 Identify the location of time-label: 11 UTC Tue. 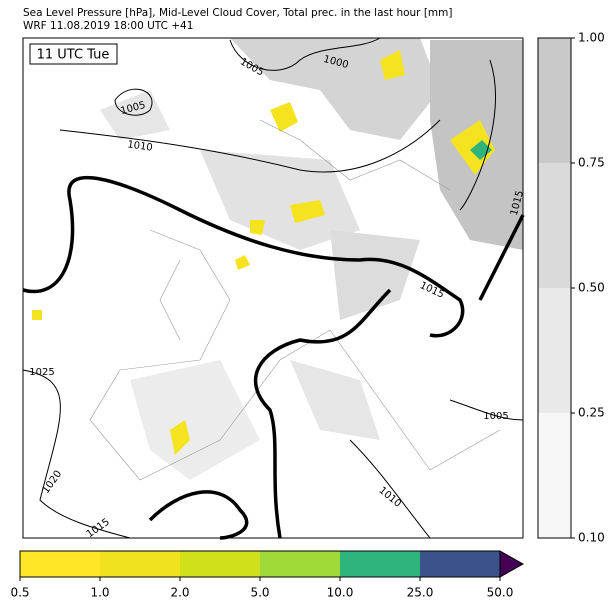
(73, 55).